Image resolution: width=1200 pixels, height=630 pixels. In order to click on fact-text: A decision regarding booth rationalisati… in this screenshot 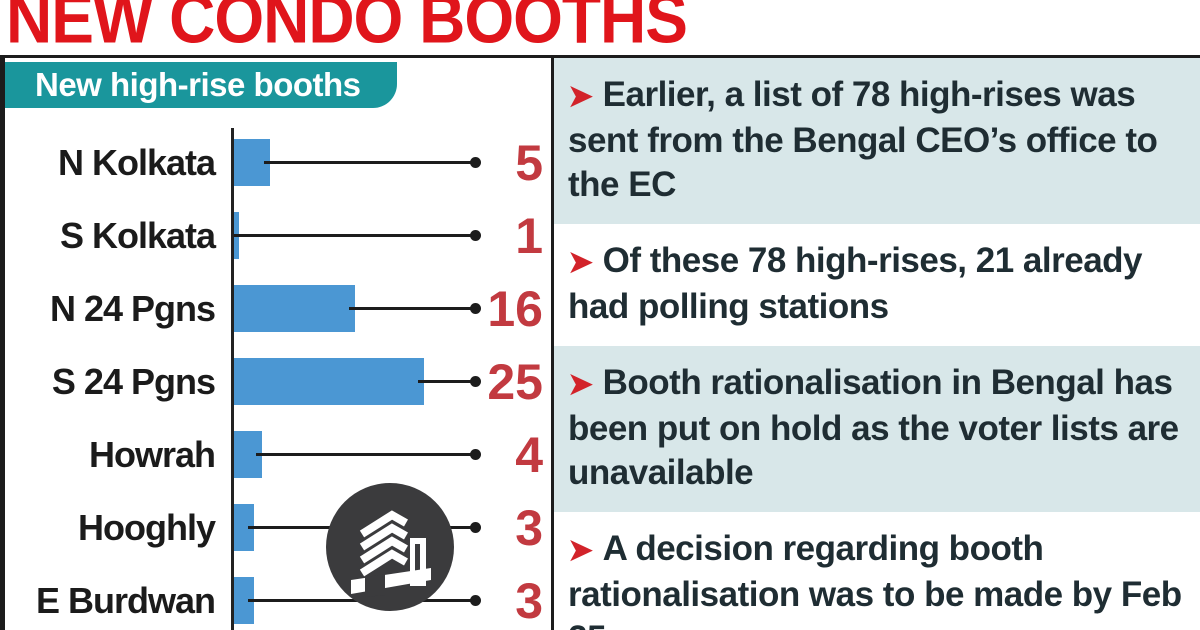, I will do `click(875, 579)`.